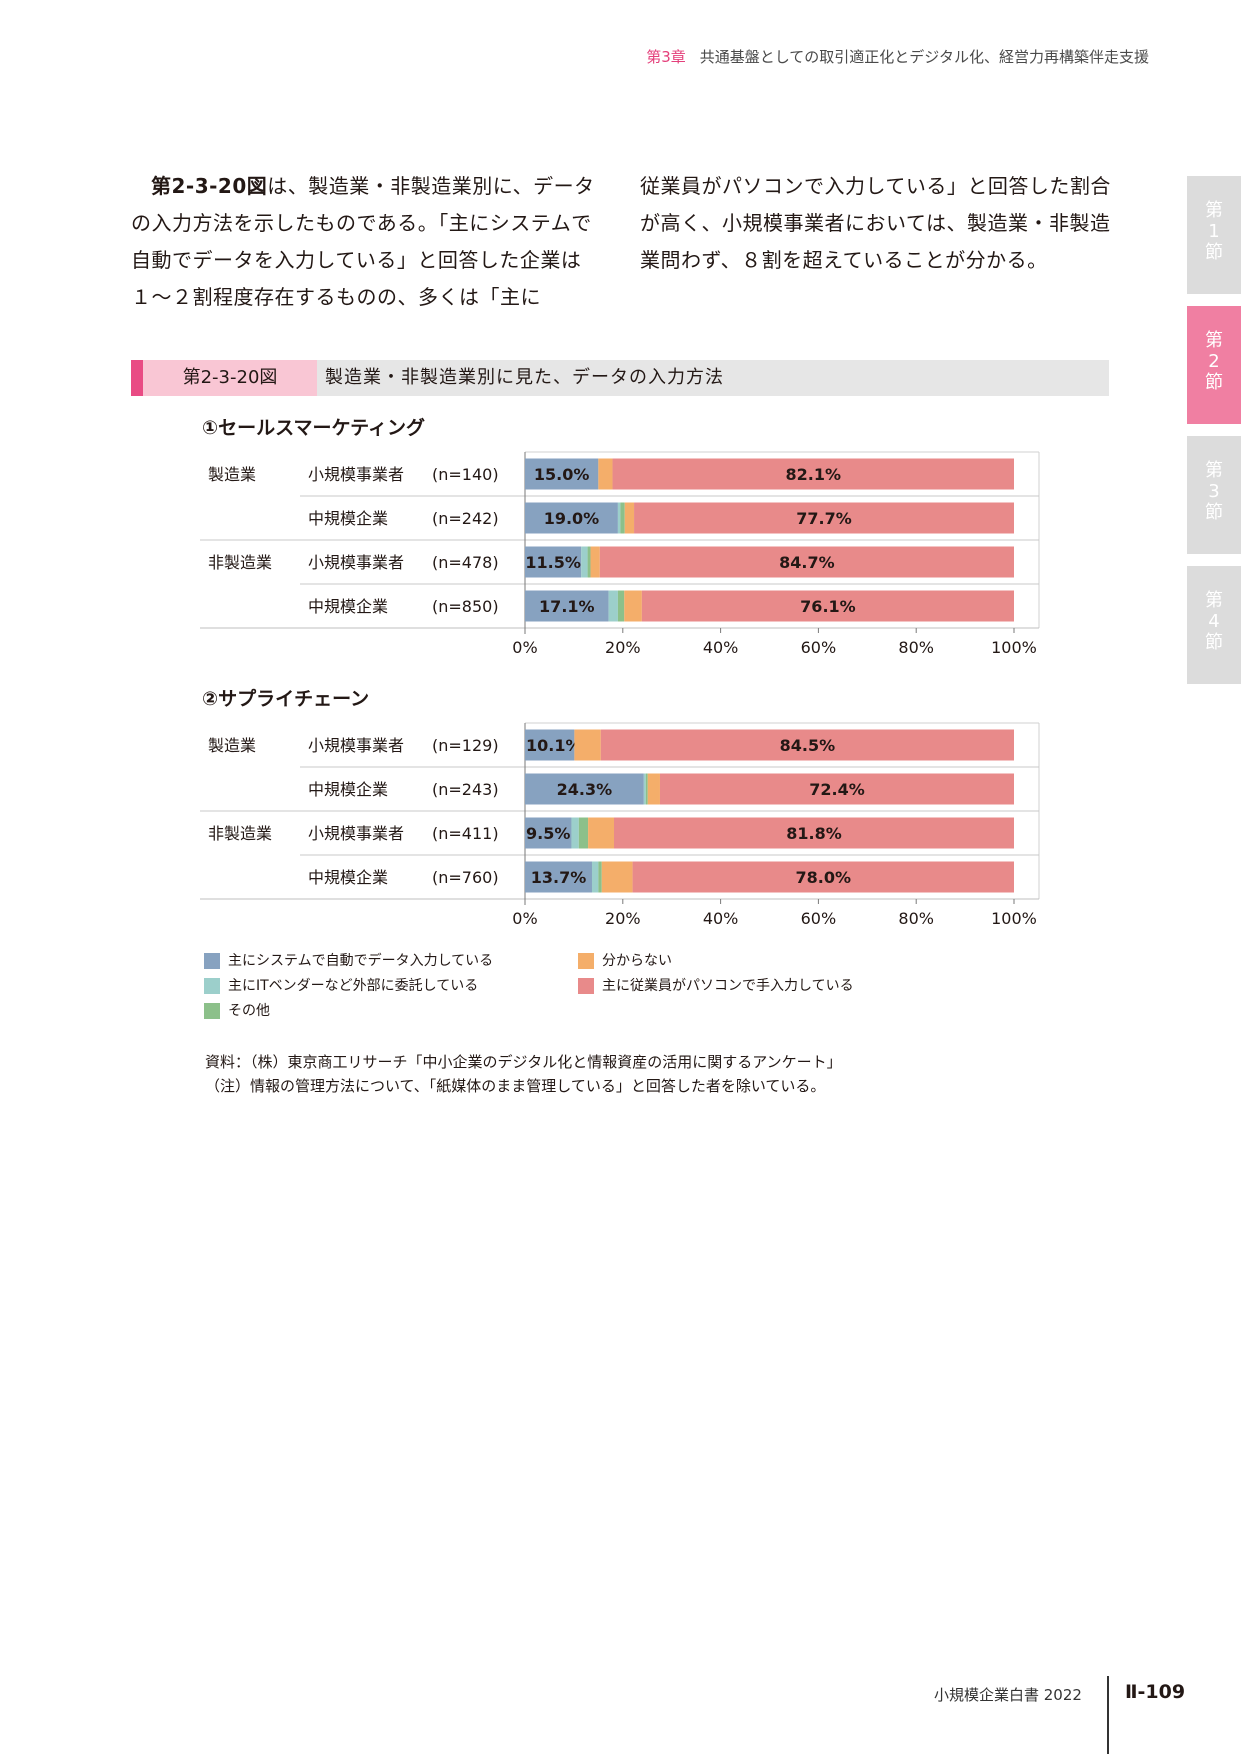 The image size is (1241, 1754). I want to click on section-tab-4-char-bottom: 節, so click(1214, 642).